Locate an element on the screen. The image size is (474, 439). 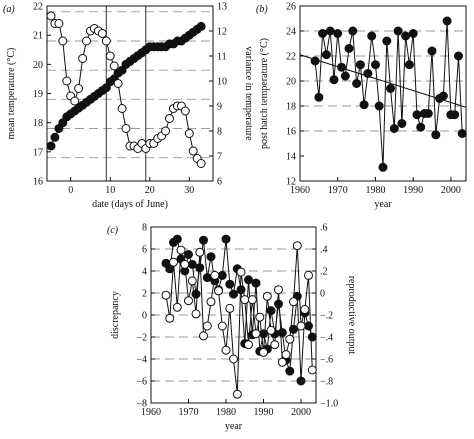
y-right-tick-label: −1.0 is located at coordinates (329, 404).